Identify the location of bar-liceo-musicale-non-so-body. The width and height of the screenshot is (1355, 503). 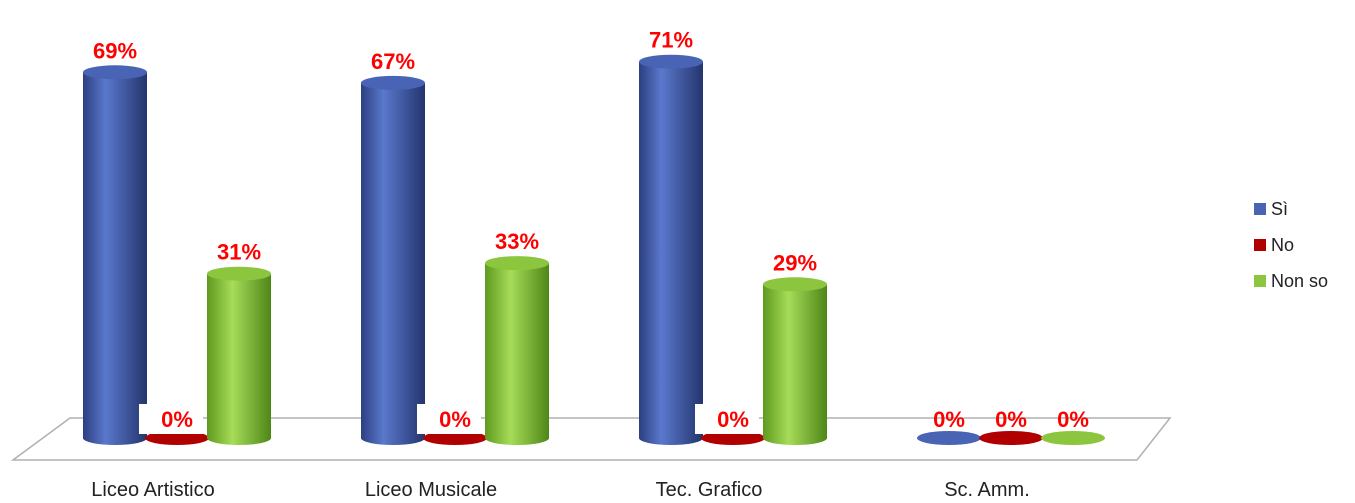
(517, 354).